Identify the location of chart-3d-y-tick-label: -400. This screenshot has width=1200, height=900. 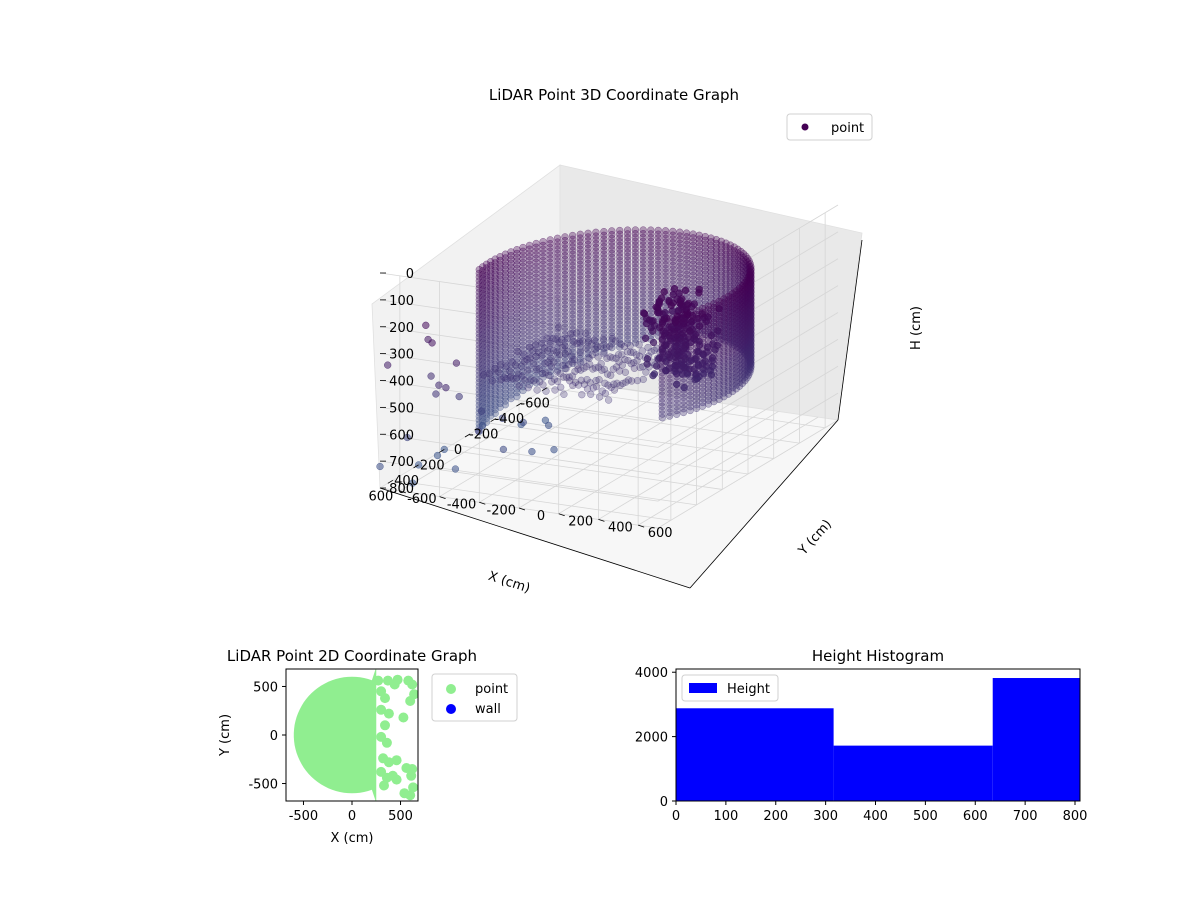
(462, 505).